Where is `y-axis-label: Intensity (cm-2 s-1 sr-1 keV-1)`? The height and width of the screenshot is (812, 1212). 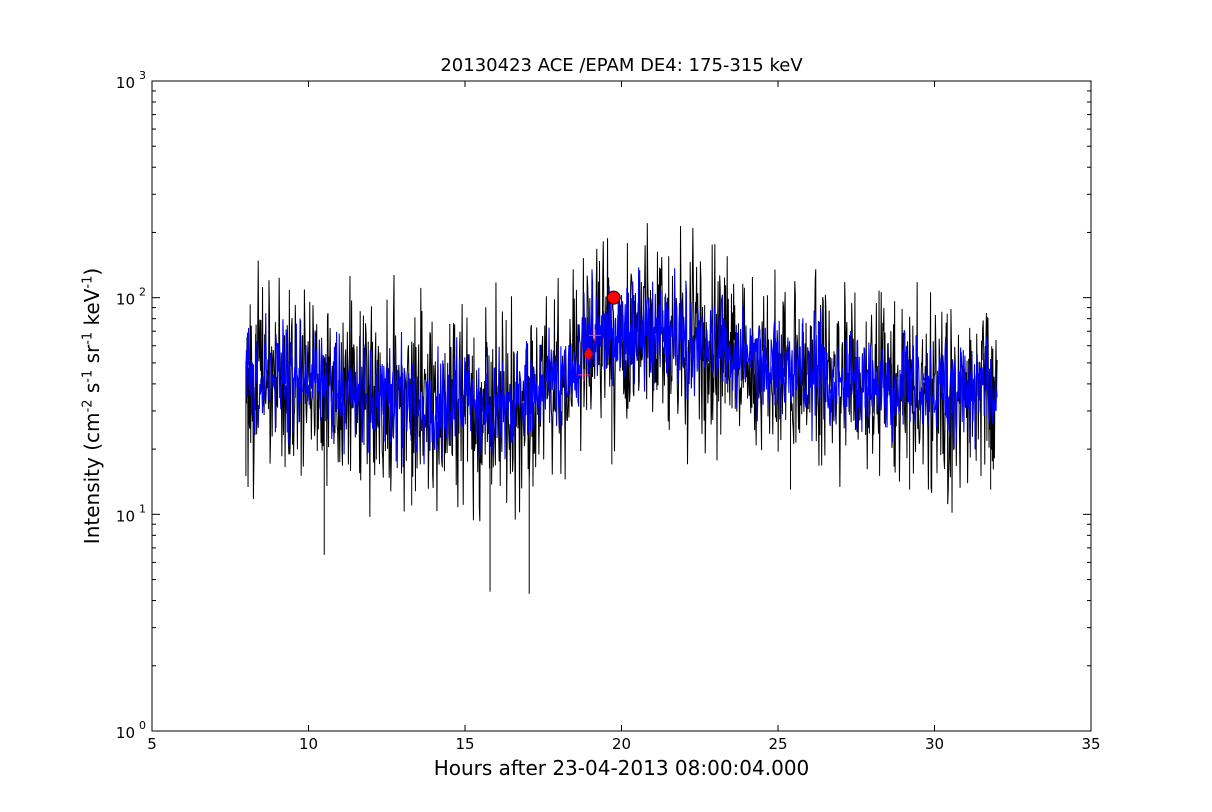
y-axis-label: Intensity (cm-2 s-1 sr-1 keV-1) is located at coordinates (92, 406).